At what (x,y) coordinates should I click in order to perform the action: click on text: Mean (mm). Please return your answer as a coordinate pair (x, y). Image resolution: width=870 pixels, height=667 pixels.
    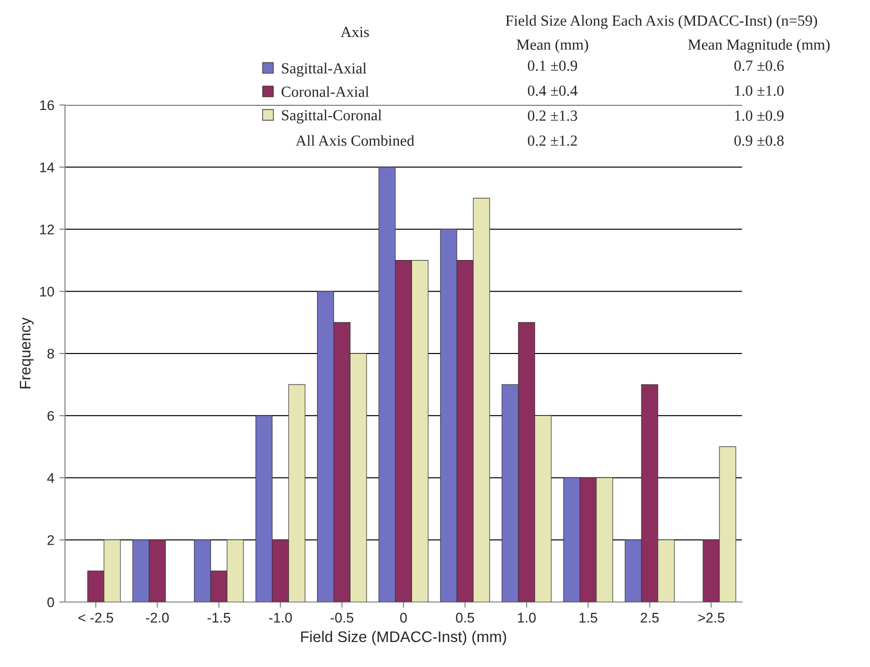
    Looking at the image, I should click on (552, 46).